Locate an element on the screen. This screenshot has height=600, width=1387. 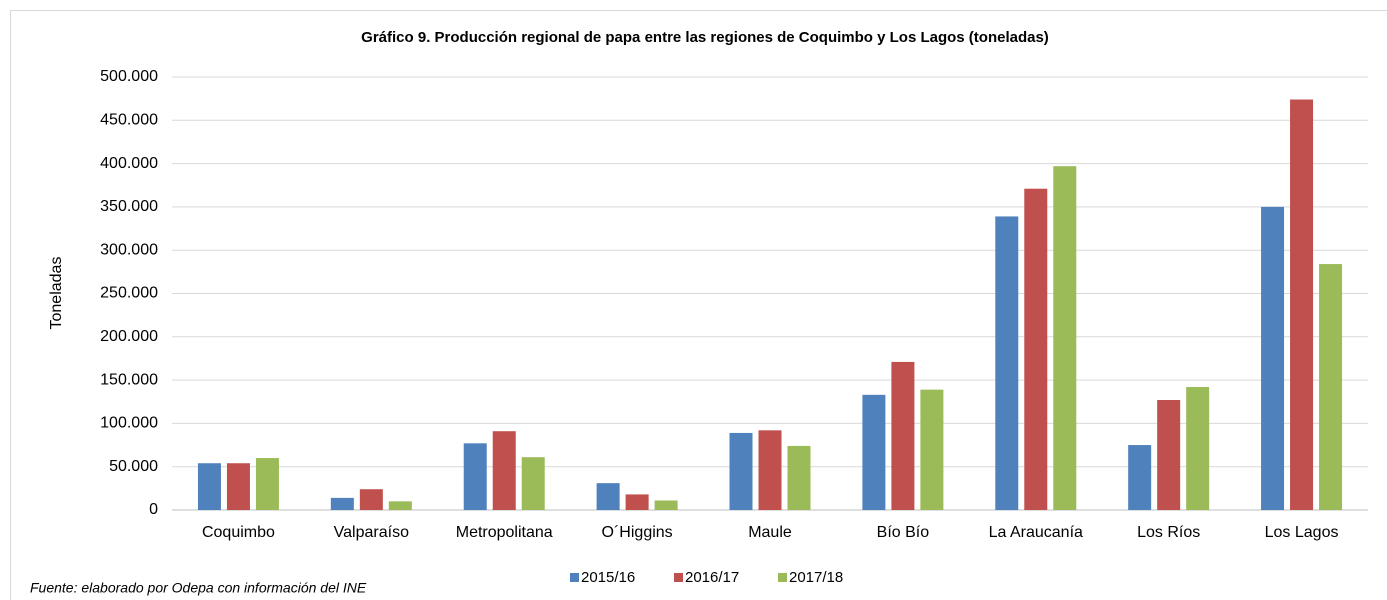
legend-label: 2016/17 is located at coordinates (712, 577).